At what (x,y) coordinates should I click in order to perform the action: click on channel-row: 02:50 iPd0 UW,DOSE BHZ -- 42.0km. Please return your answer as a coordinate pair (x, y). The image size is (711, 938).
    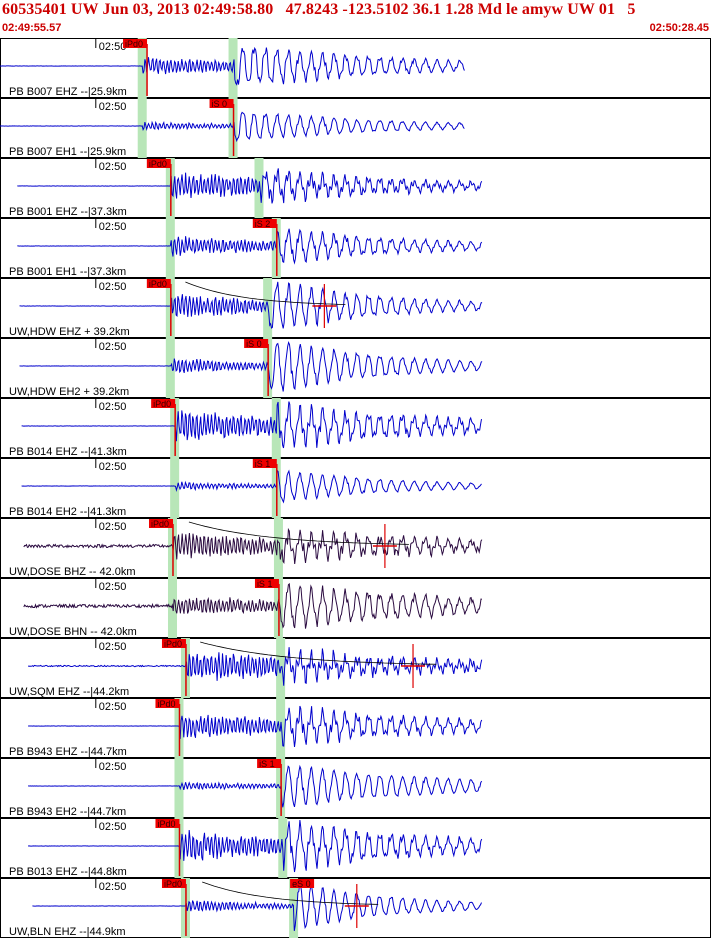
    Looking at the image, I should click on (355, 548).